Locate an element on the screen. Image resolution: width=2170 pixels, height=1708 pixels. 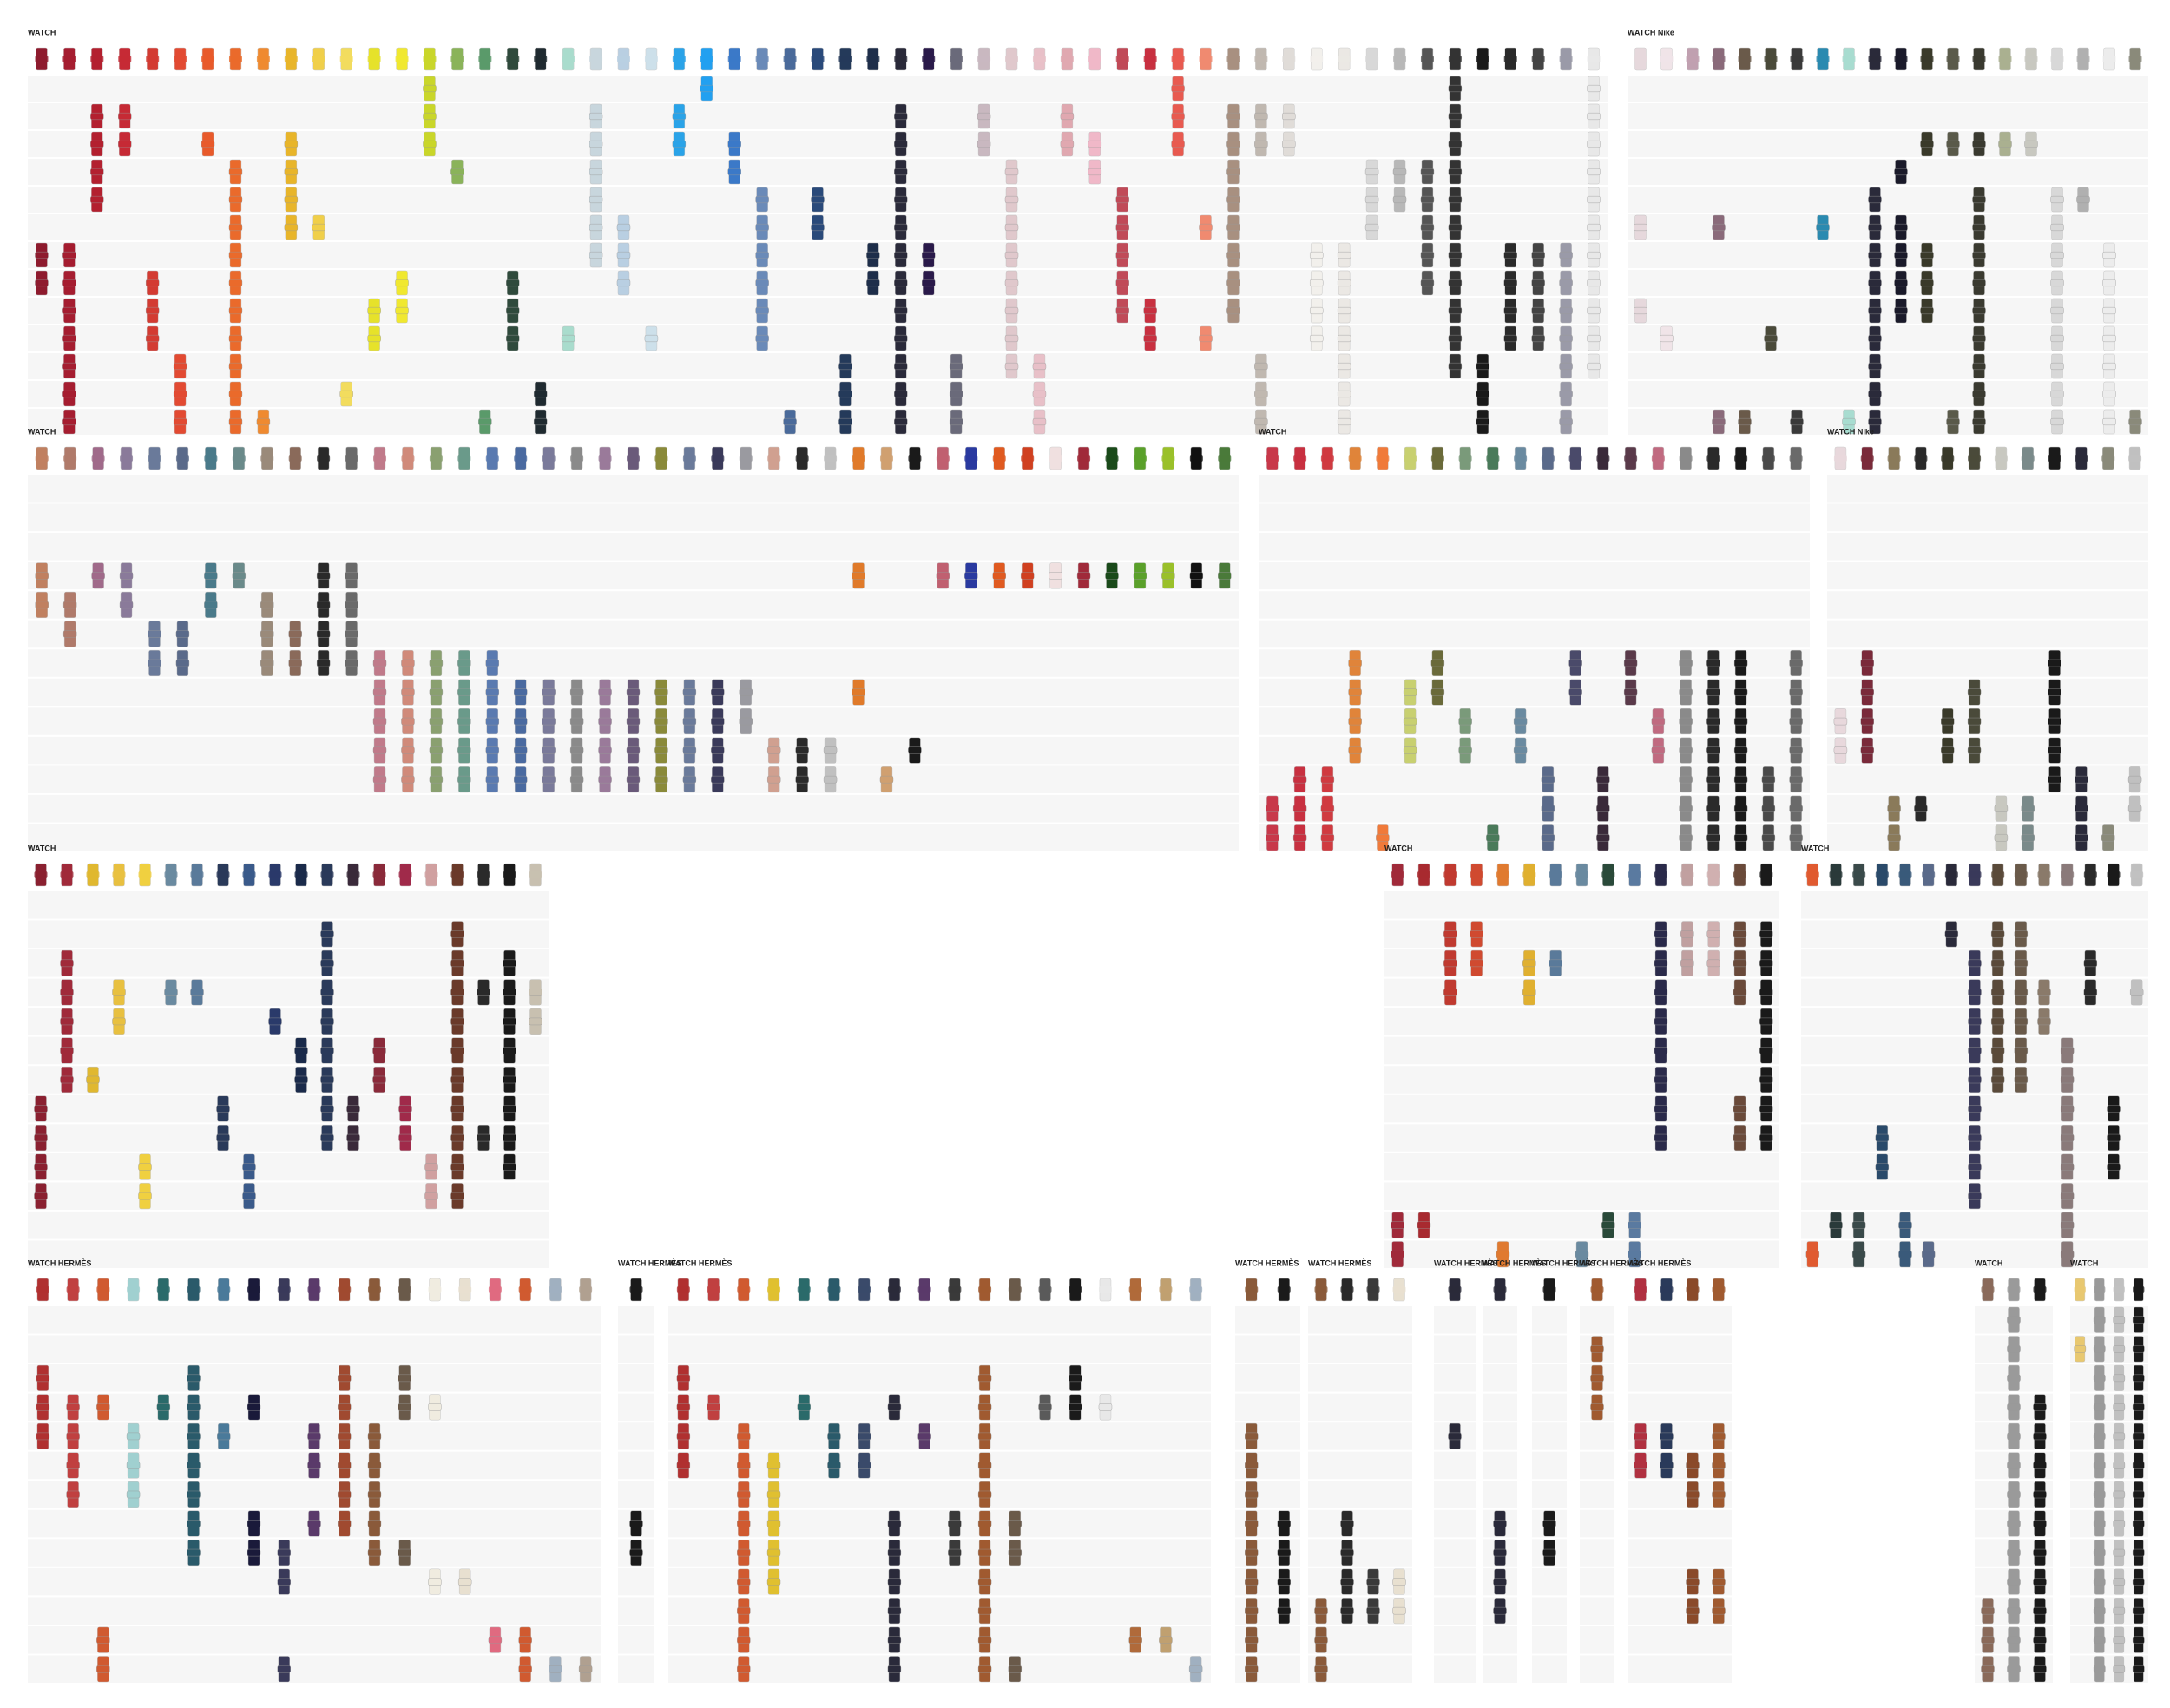
panel: WATCH HERMÈS is located at coordinates (1360, 1470).